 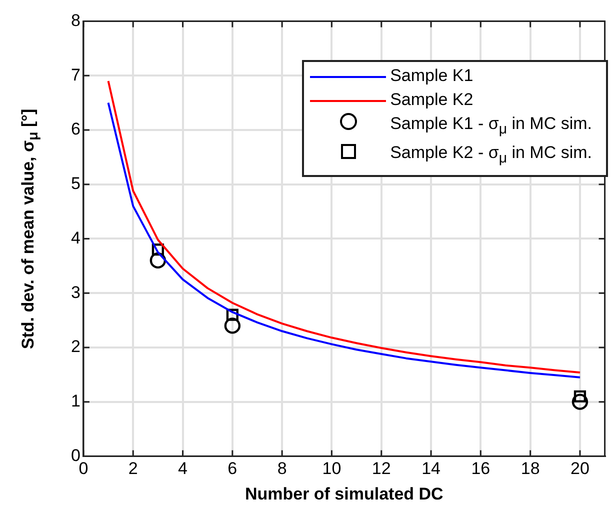 What do you see at coordinates (432, 75) in the screenshot?
I see `legend-label: Sample K1` at bounding box center [432, 75].